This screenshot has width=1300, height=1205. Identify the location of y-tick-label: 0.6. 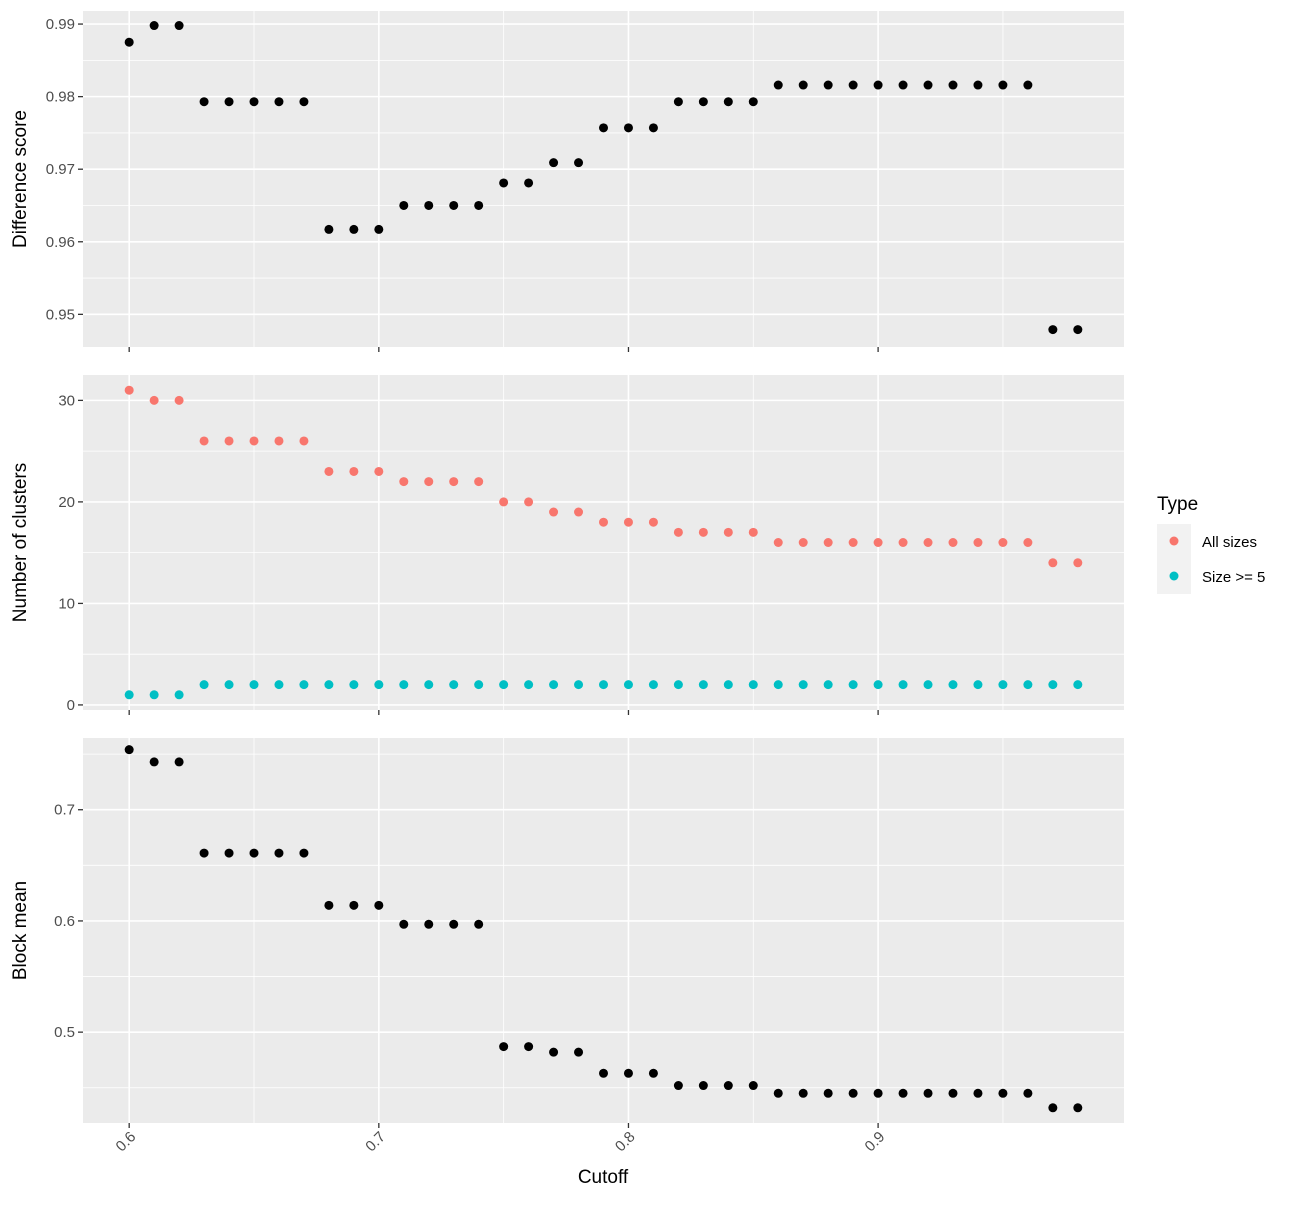
(64, 921).